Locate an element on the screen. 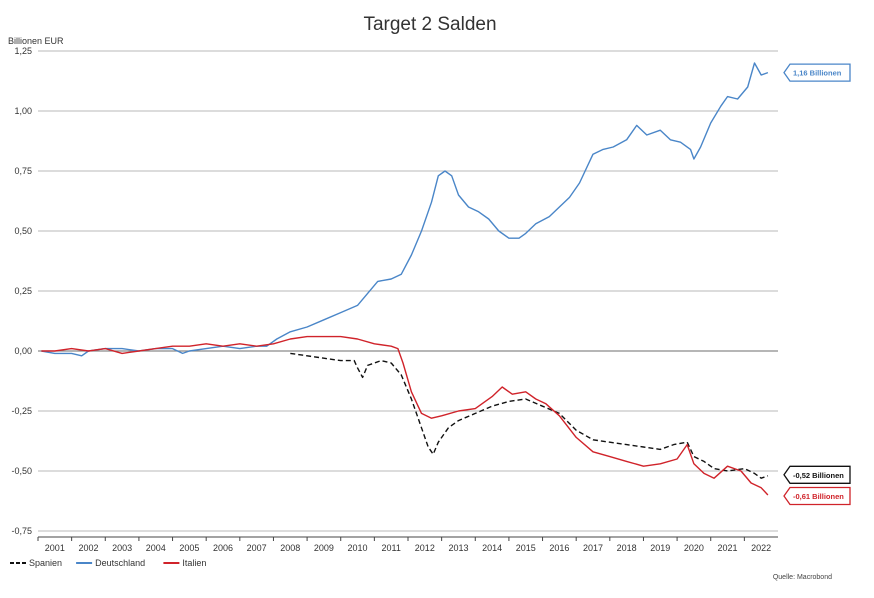 Image resolution: width=874 pixels, height=598 pixels. x-tick-label: 2003 is located at coordinates (122, 548).